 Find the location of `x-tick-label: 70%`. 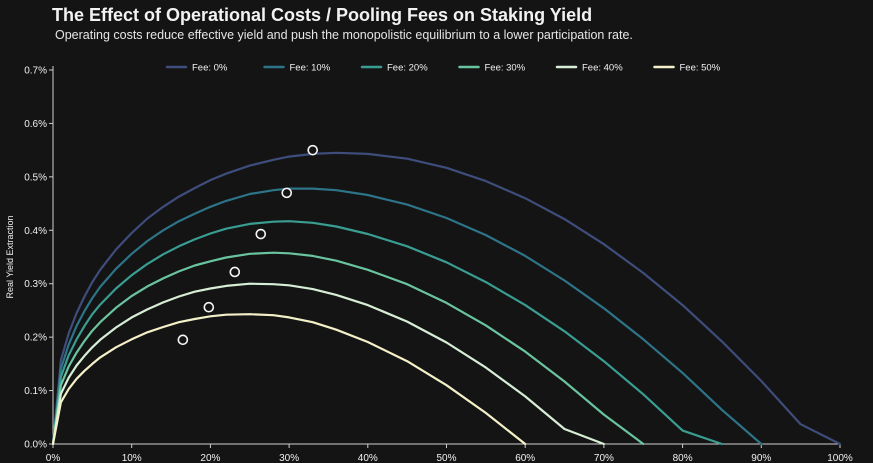

x-tick-label: 70% is located at coordinates (604, 458).